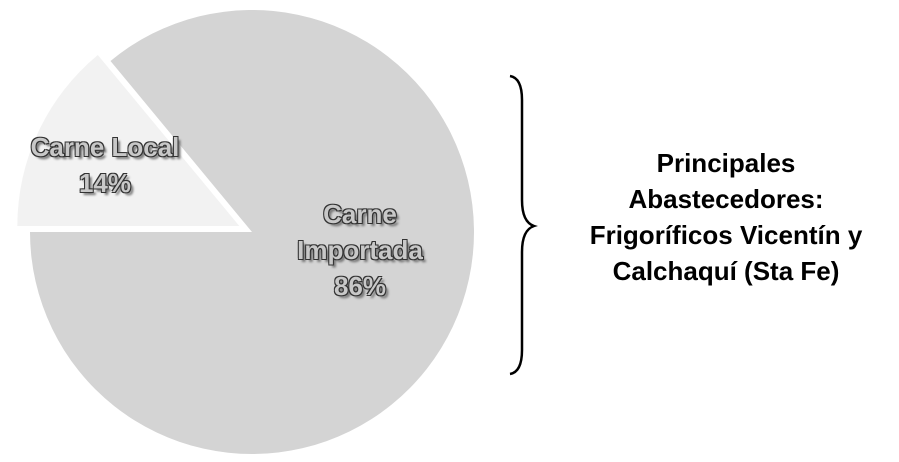 This screenshot has width=899, height=462. What do you see at coordinates (105, 165) in the screenshot?
I see `slice-label: Carne Local 14%` at bounding box center [105, 165].